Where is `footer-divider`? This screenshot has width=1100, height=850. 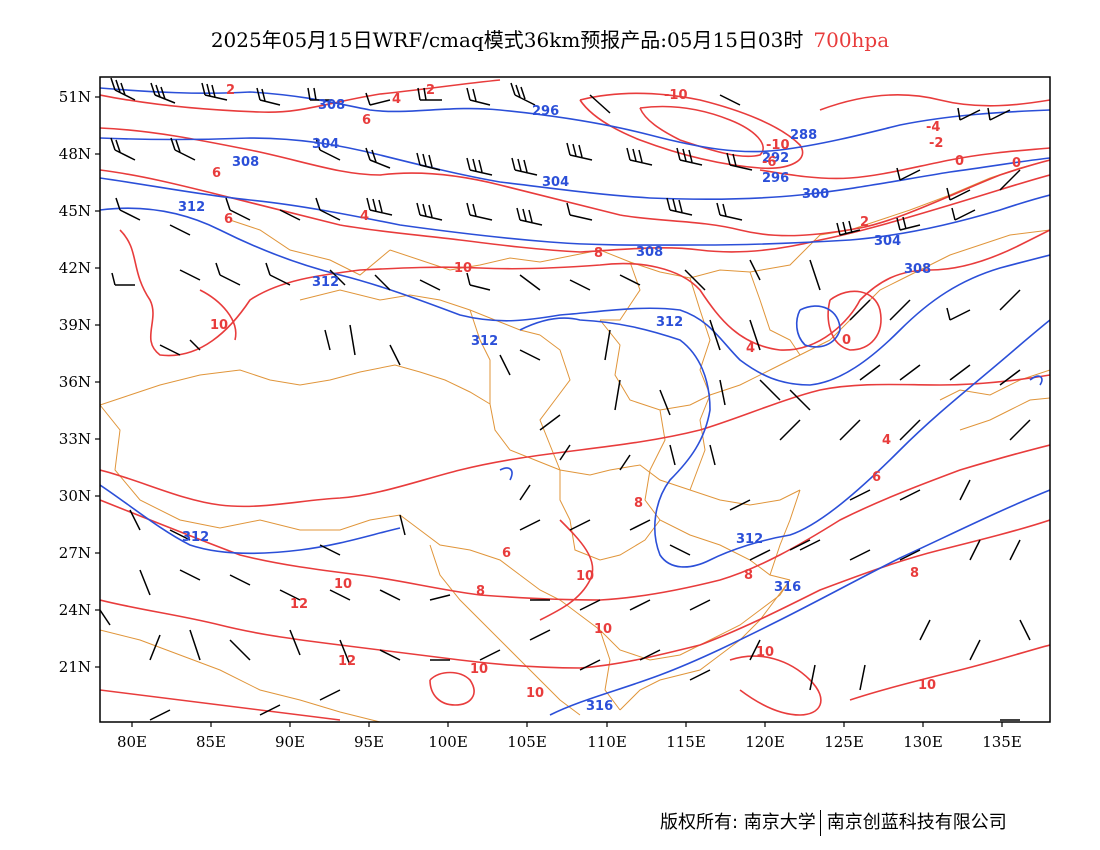 footer-divider is located at coordinates (820, 823).